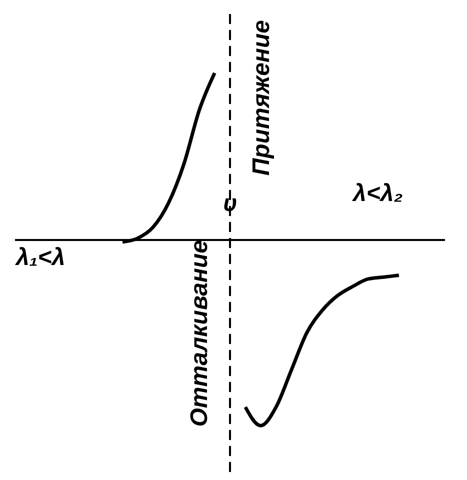 The image size is (467, 480). What do you see at coordinates (41, 258) in the screenshot?
I see `annotation: λ₁<λ` at bounding box center [41, 258].